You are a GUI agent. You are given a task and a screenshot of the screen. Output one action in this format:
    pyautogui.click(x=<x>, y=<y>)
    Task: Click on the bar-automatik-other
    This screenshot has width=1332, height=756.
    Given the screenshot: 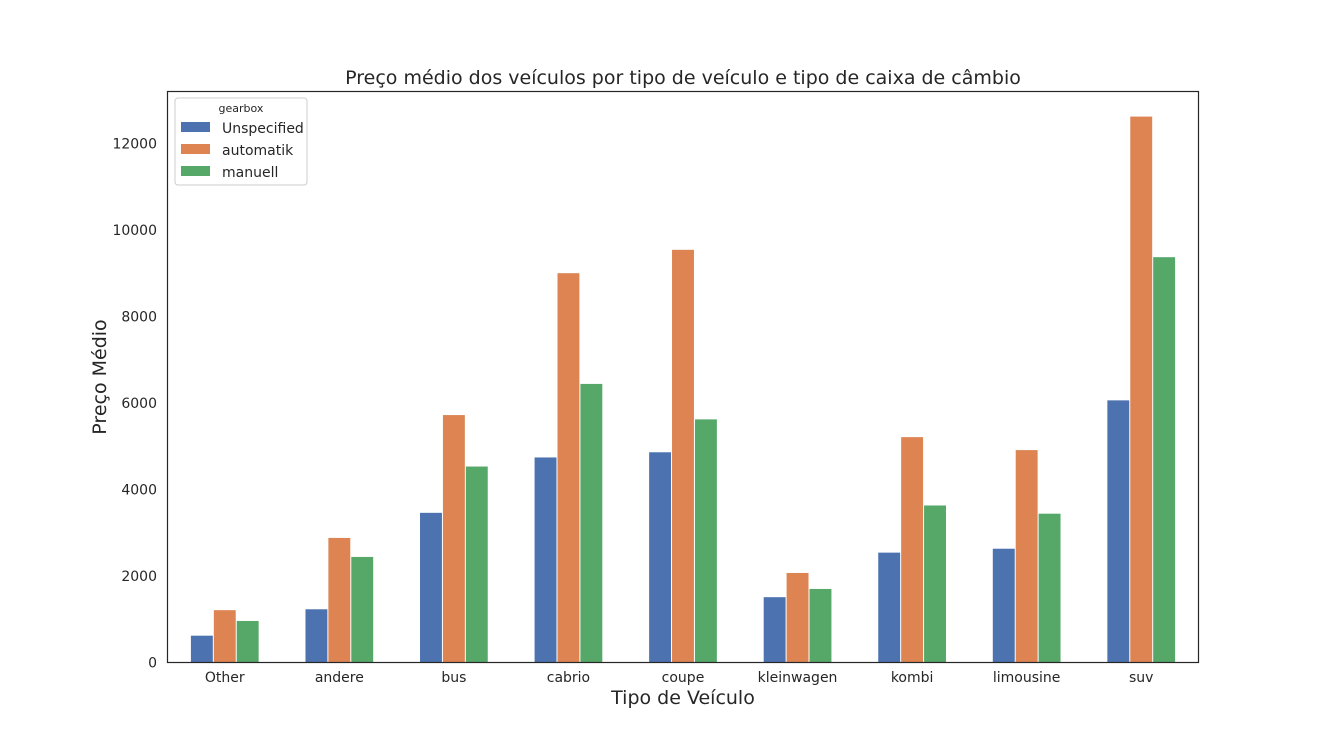 What is the action you would take?
    pyautogui.click(x=224, y=636)
    